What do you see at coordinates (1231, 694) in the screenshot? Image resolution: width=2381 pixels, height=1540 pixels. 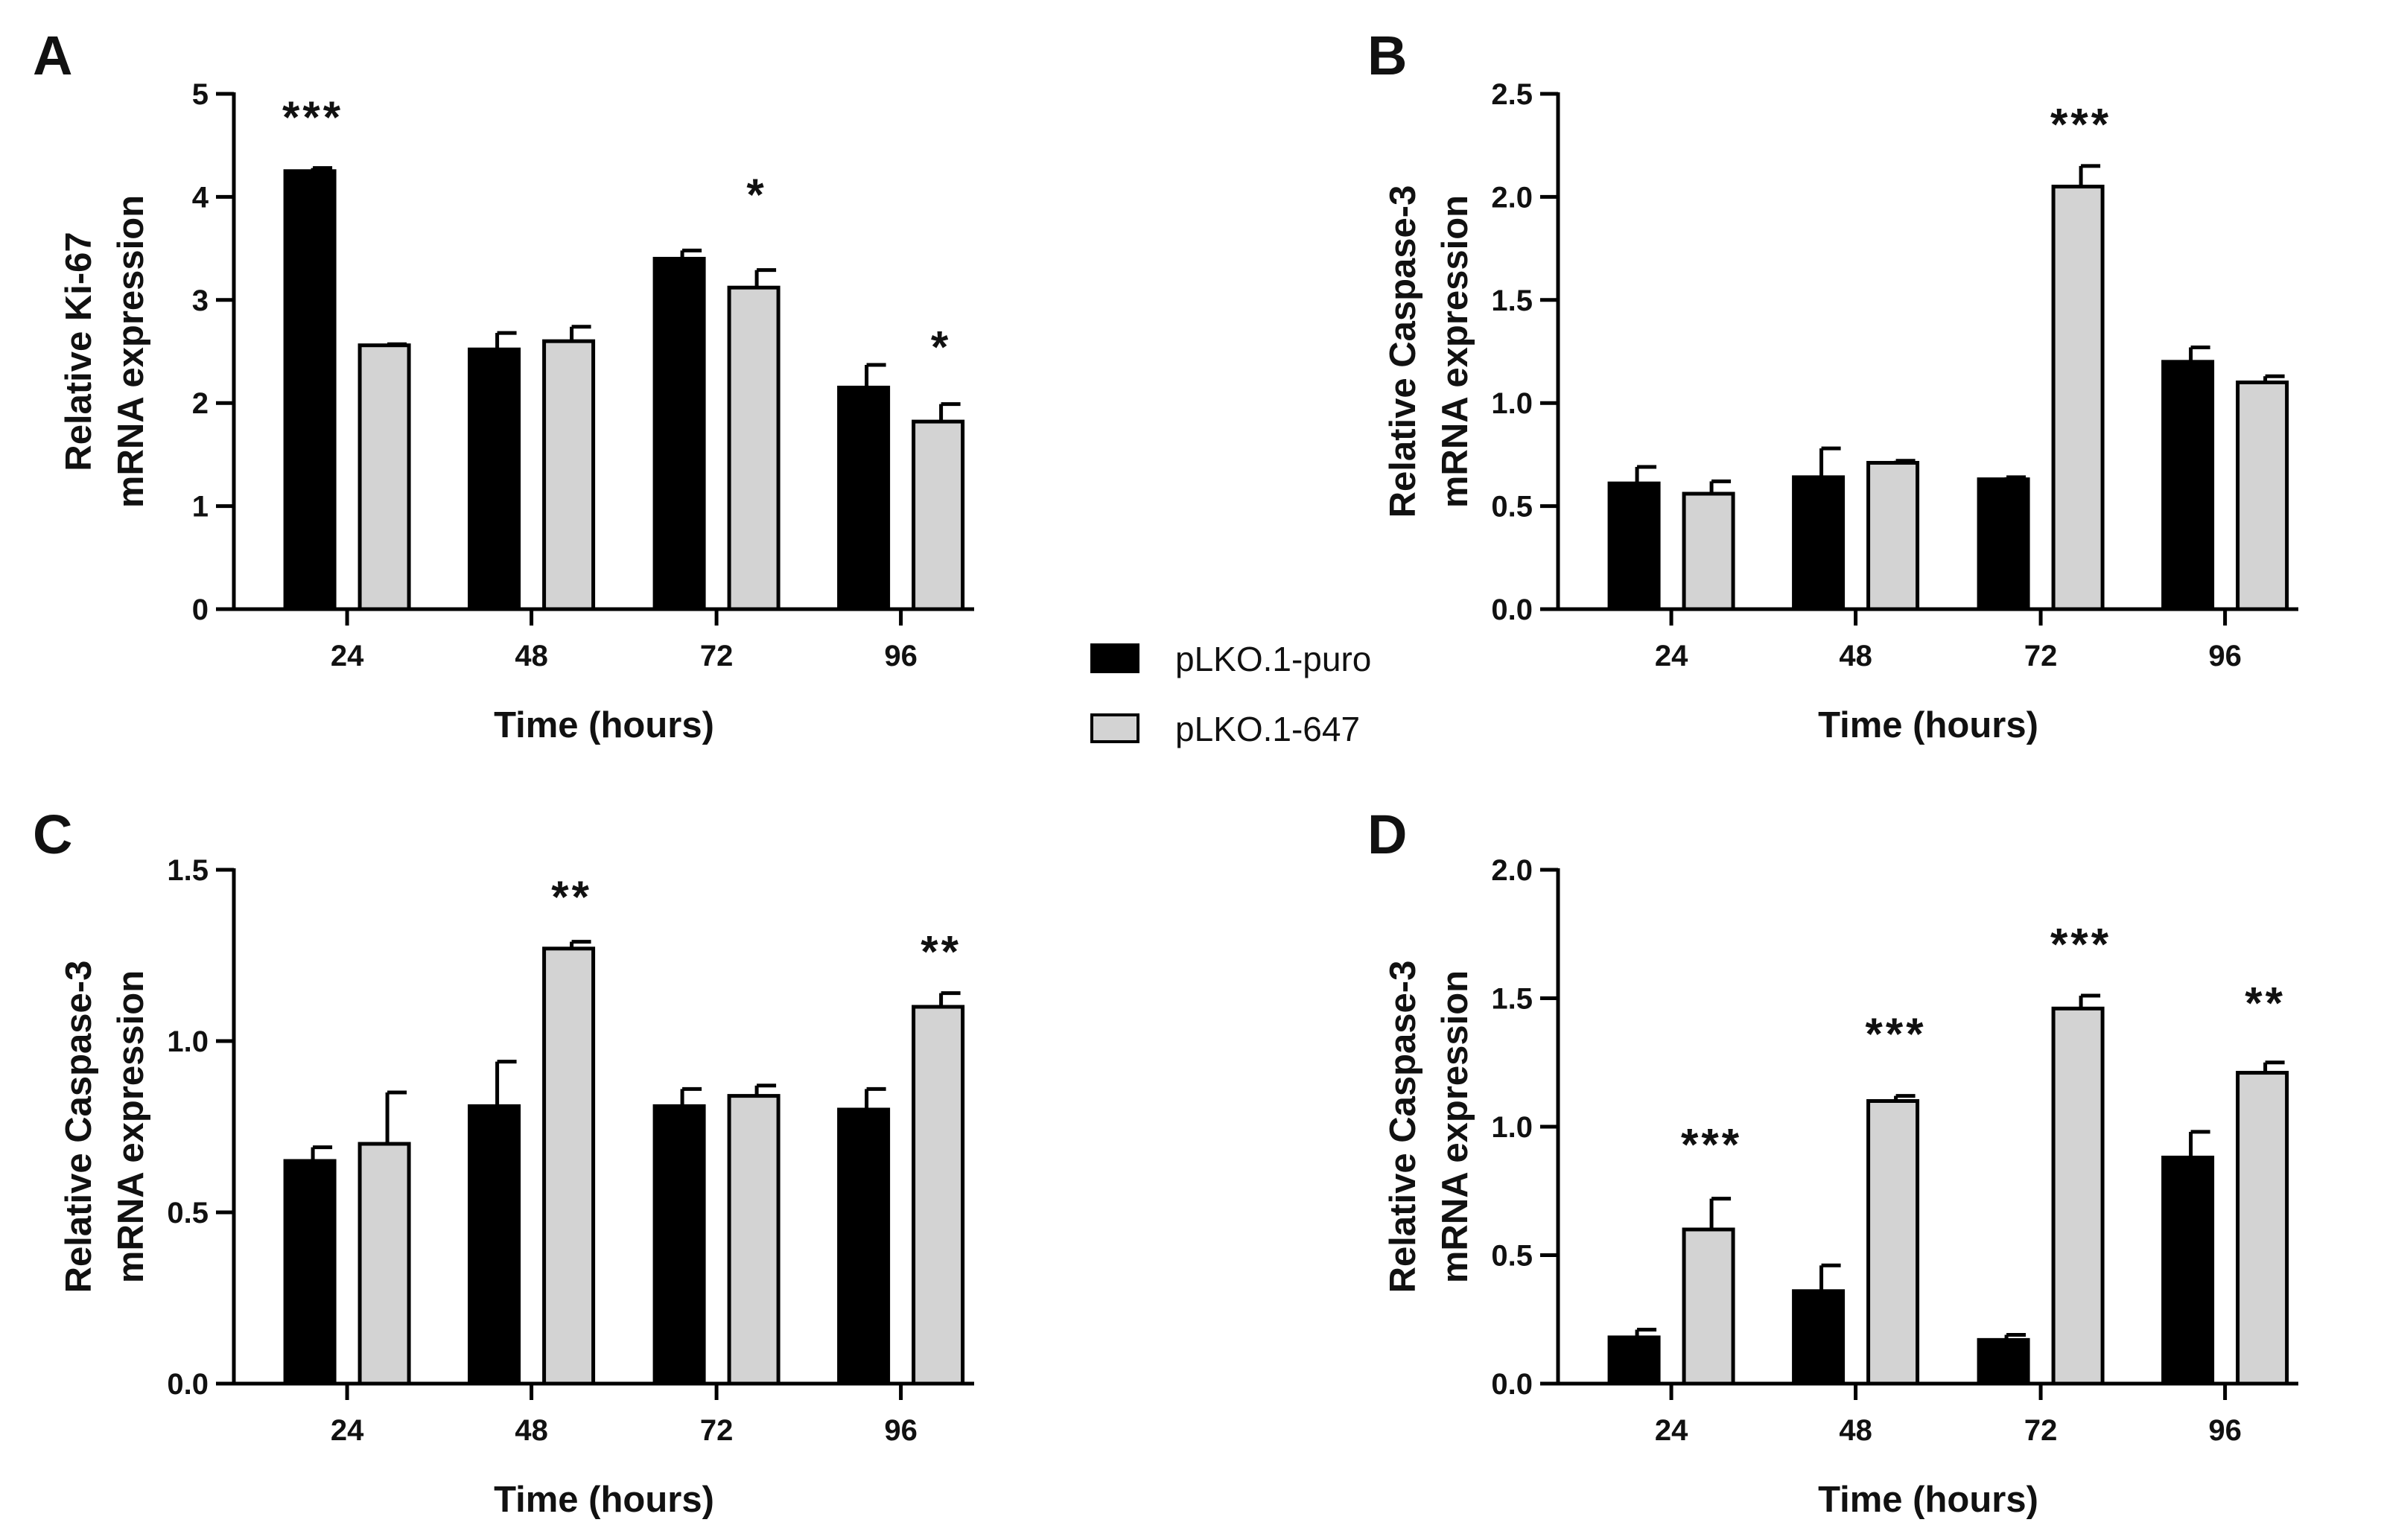 I see `legend: pLKO.1-puro pLKO.1-647` at bounding box center [1231, 694].